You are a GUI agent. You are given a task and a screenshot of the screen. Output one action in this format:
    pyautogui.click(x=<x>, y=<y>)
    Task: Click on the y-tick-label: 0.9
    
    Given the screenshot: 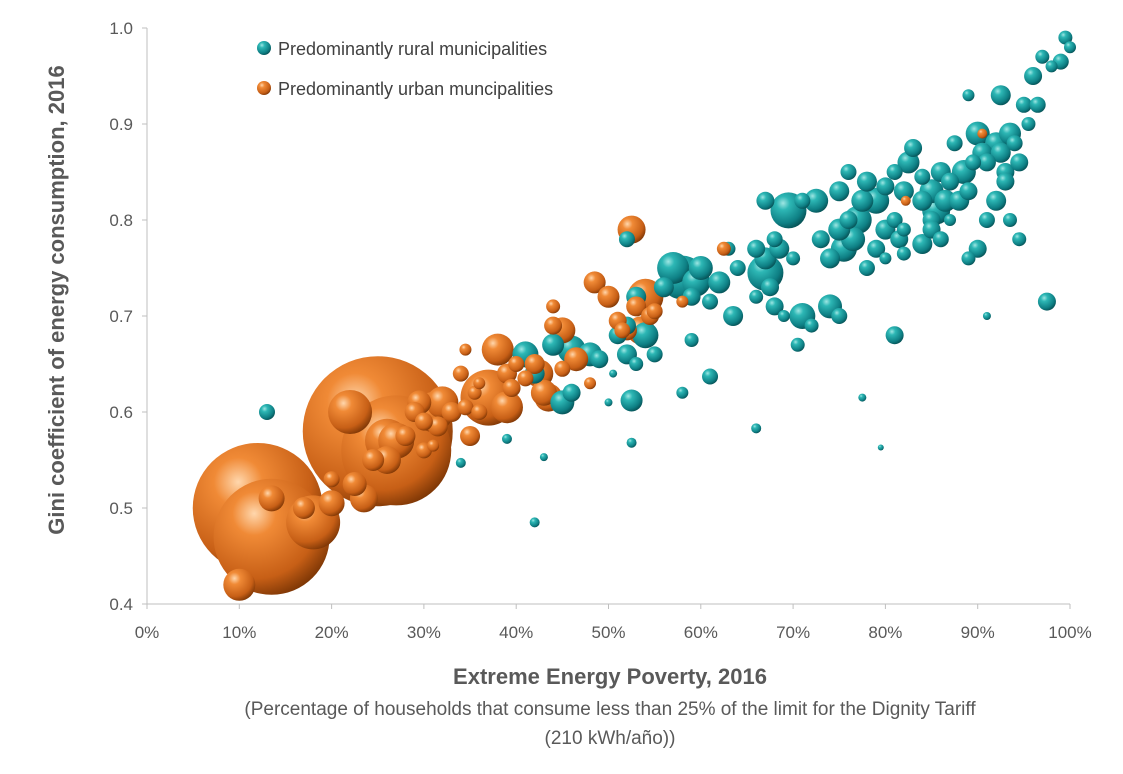 What is the action you would take?
    pyautogui.click(x=121, y=124)
    